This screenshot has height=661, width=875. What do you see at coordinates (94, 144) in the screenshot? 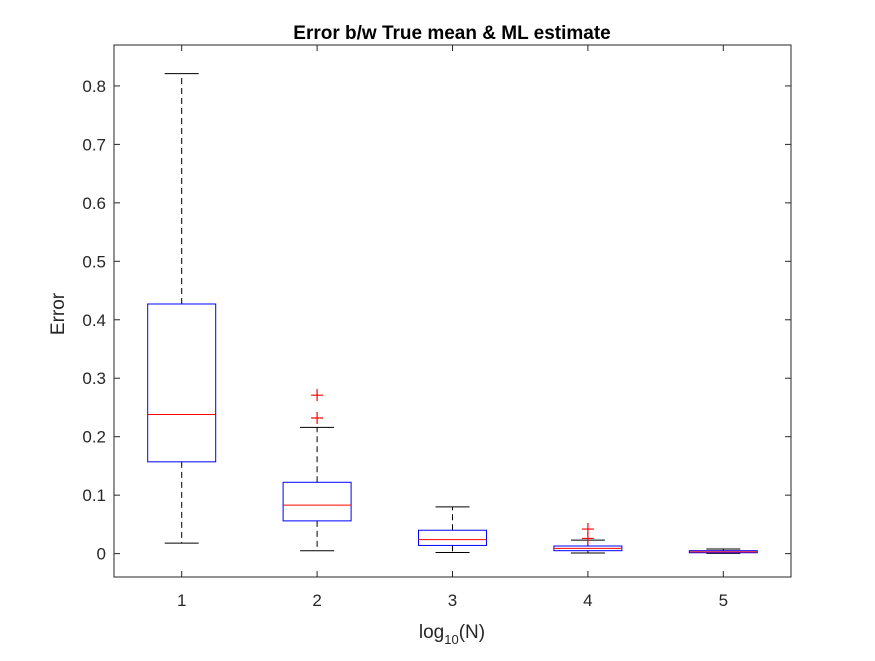
I see `y-tick-label: 0.7` at bounding box center [94, 144].